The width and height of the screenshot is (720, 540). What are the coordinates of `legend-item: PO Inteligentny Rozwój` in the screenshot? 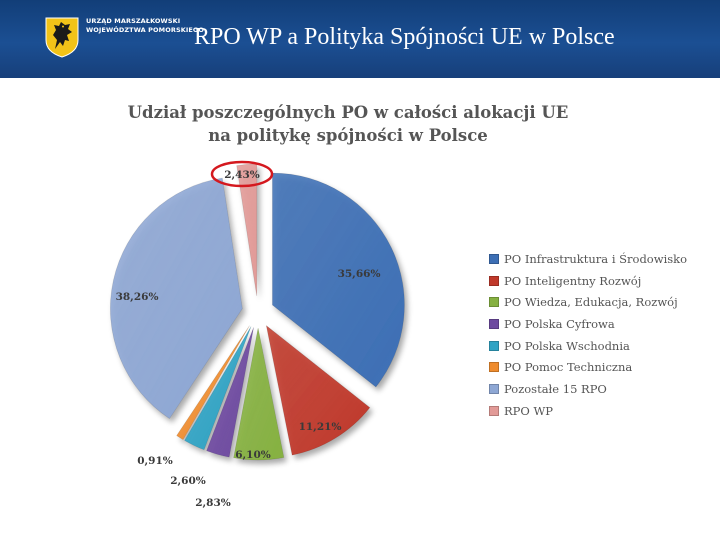 It's located at (588, 281).